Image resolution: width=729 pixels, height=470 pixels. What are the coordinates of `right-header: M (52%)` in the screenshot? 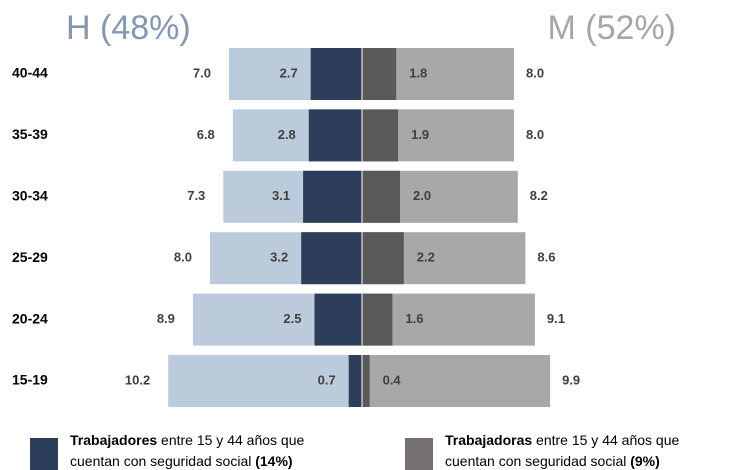 It's located at (612, 28).